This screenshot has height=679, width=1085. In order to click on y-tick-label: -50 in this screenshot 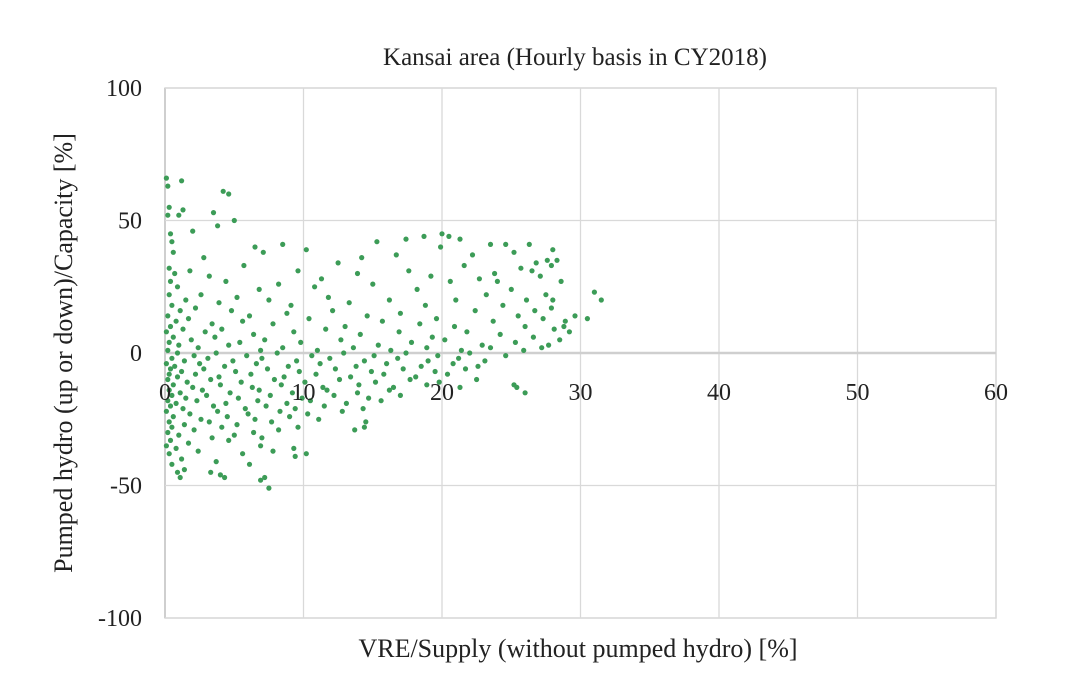, I will do `click(126, 487)`.